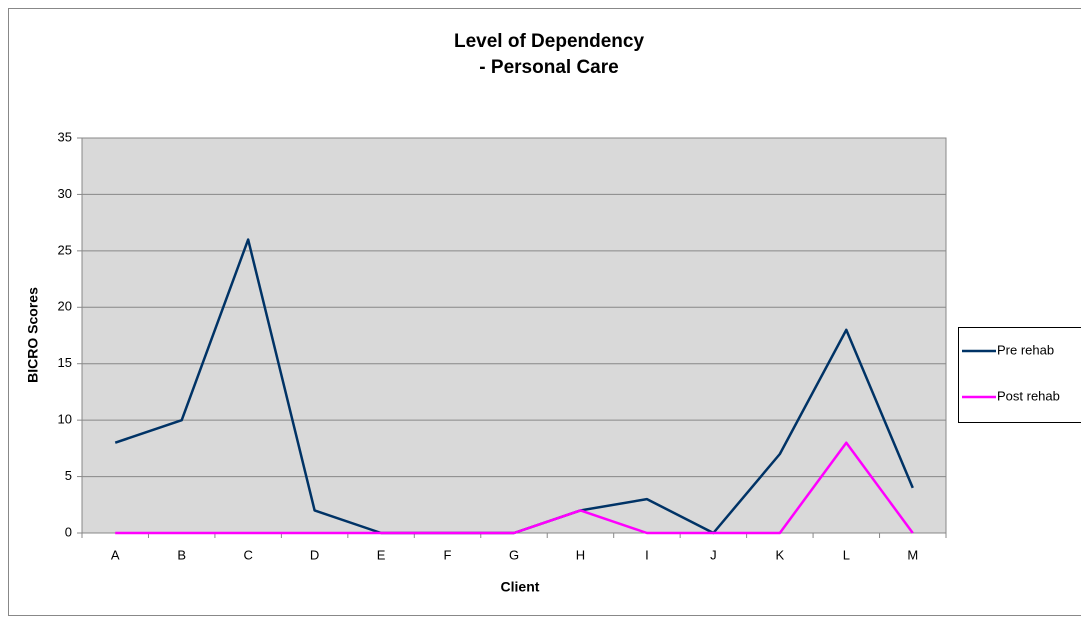  I want to click on chart-subtitle: - Personal Care, so click(548, 67).